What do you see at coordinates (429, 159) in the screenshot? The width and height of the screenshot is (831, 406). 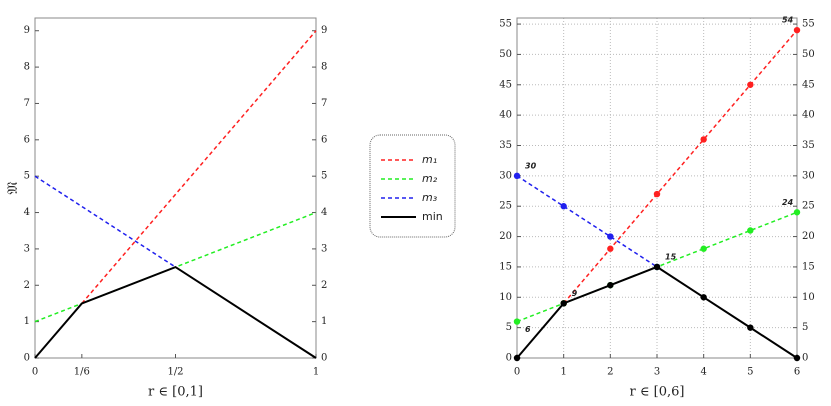 I see `legend-label: m₁` at bounding box center [429, 159].